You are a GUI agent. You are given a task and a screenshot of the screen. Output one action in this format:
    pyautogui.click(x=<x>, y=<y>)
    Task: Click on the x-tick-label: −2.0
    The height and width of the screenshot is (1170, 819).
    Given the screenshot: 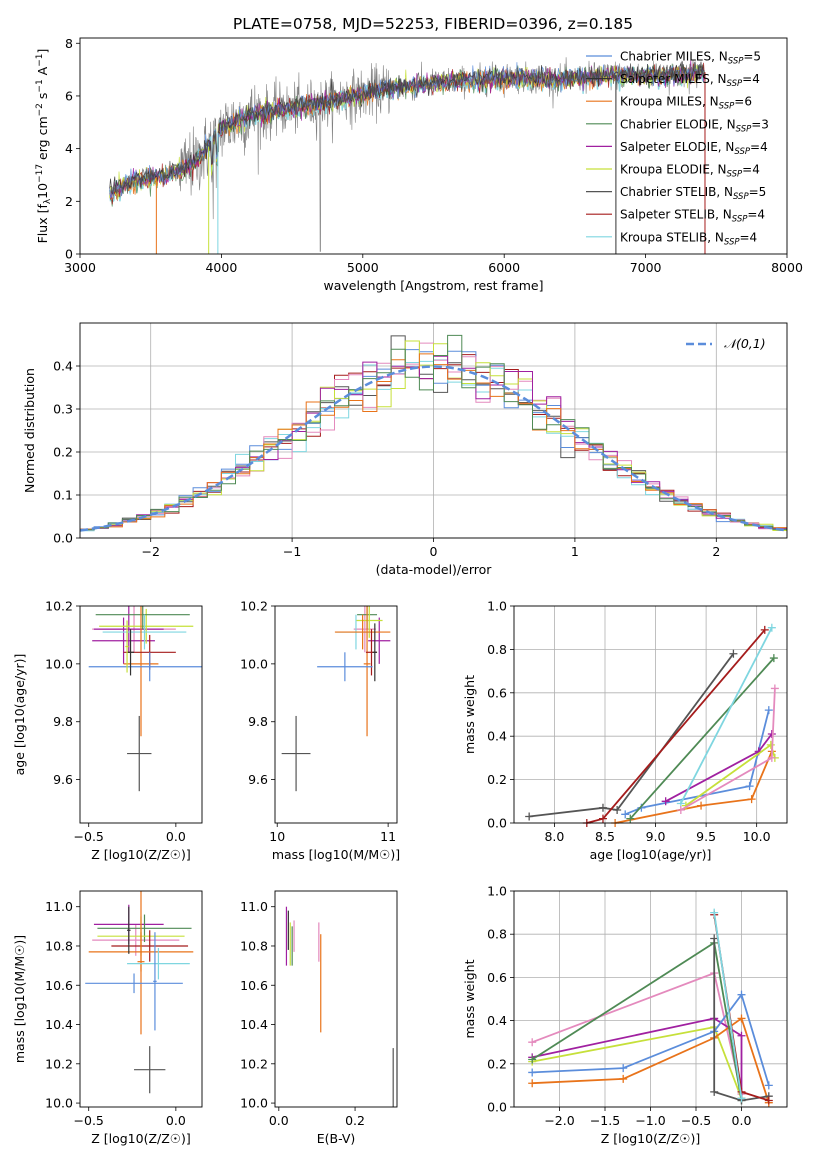 What is the action you would take?
    pyautogui.click(x=559, y=1120)
    